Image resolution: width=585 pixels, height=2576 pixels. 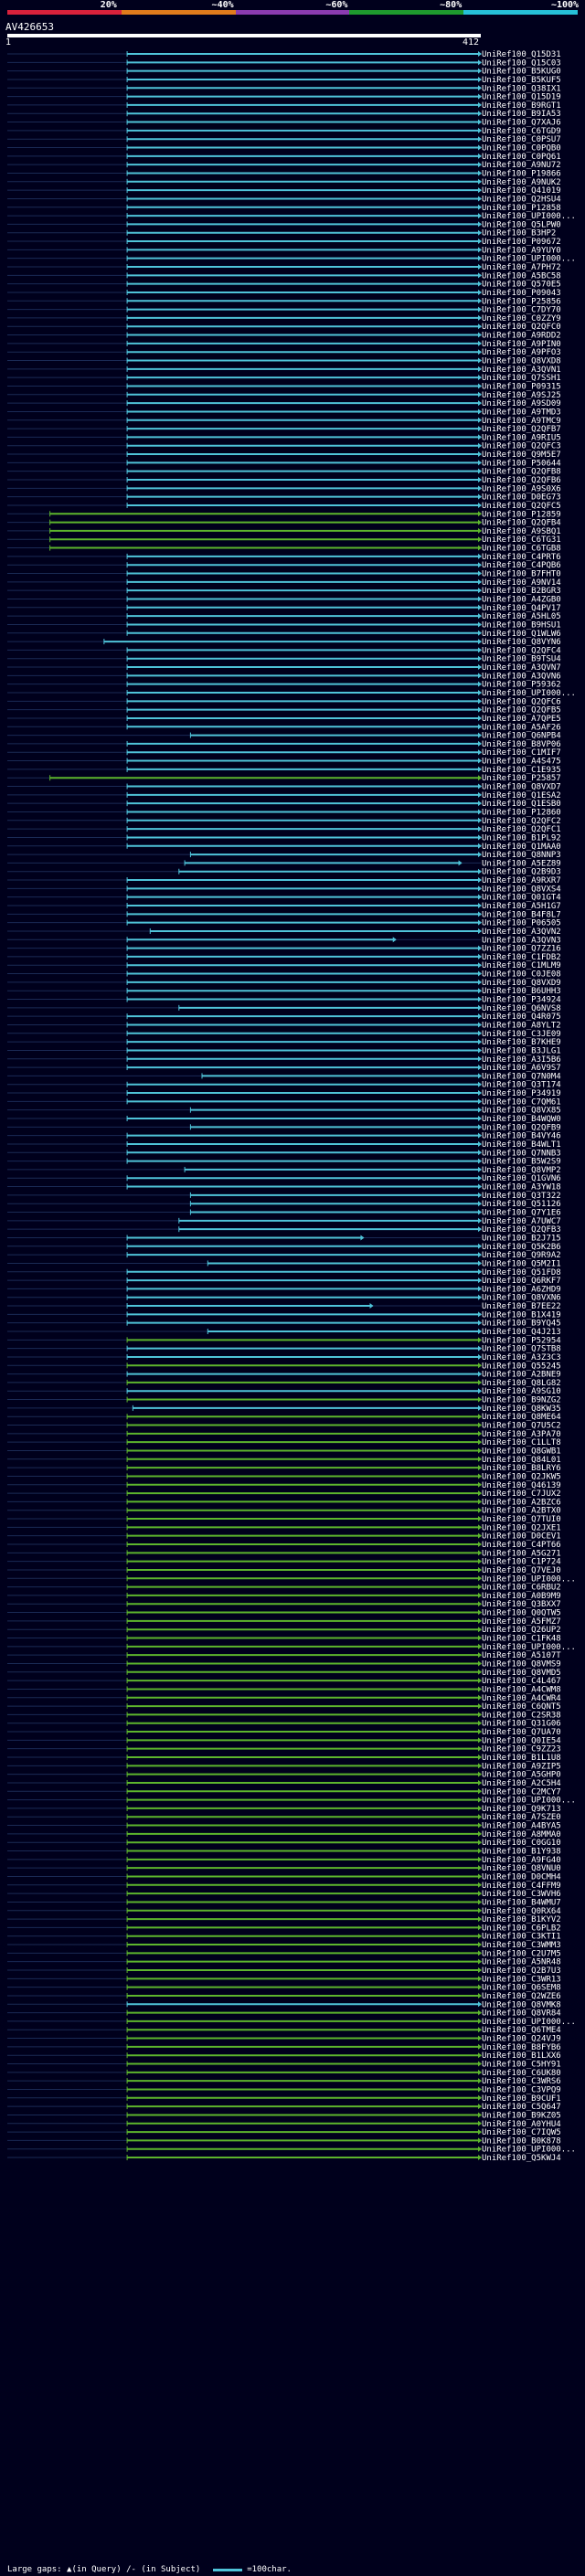 I want to click on hit-label: UniRef100_C4PQB6, so click(x=521, y=565).